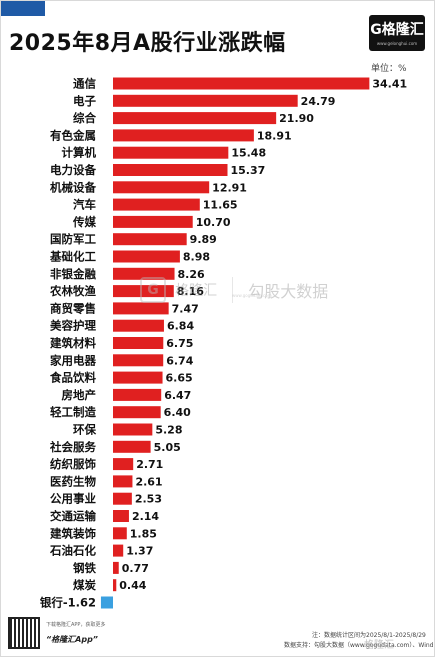 The image size is (435, 657). I want to click on value-label-18: 6.47, so click(177, 395).